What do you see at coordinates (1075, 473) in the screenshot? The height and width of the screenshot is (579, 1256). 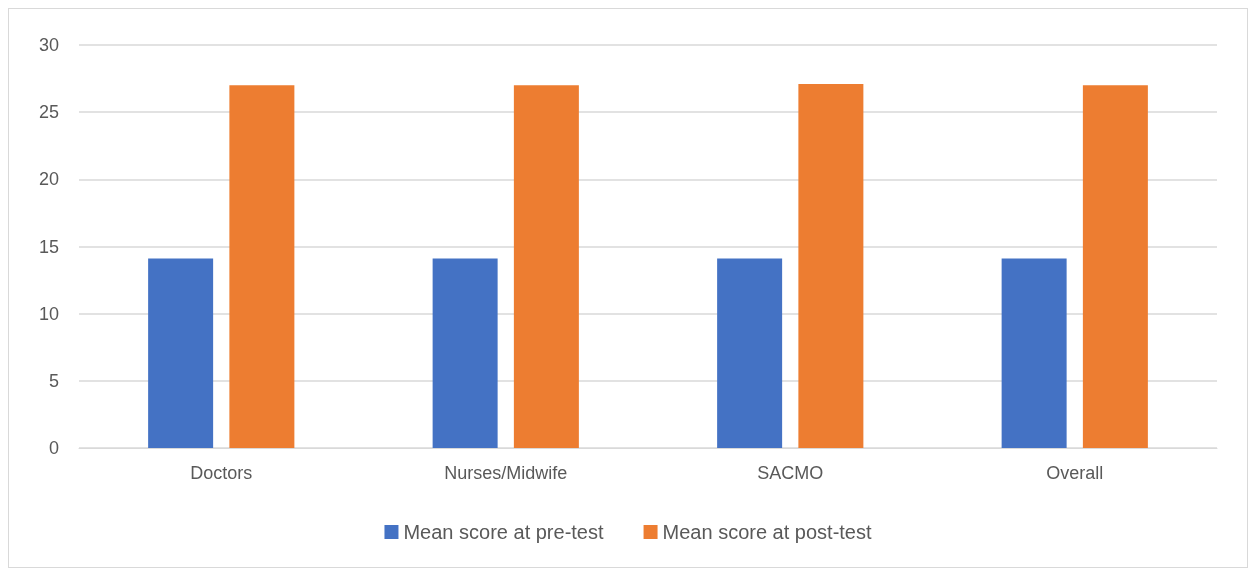 I see `x-tick-label: Overall` at bounding box center [1075, 473].